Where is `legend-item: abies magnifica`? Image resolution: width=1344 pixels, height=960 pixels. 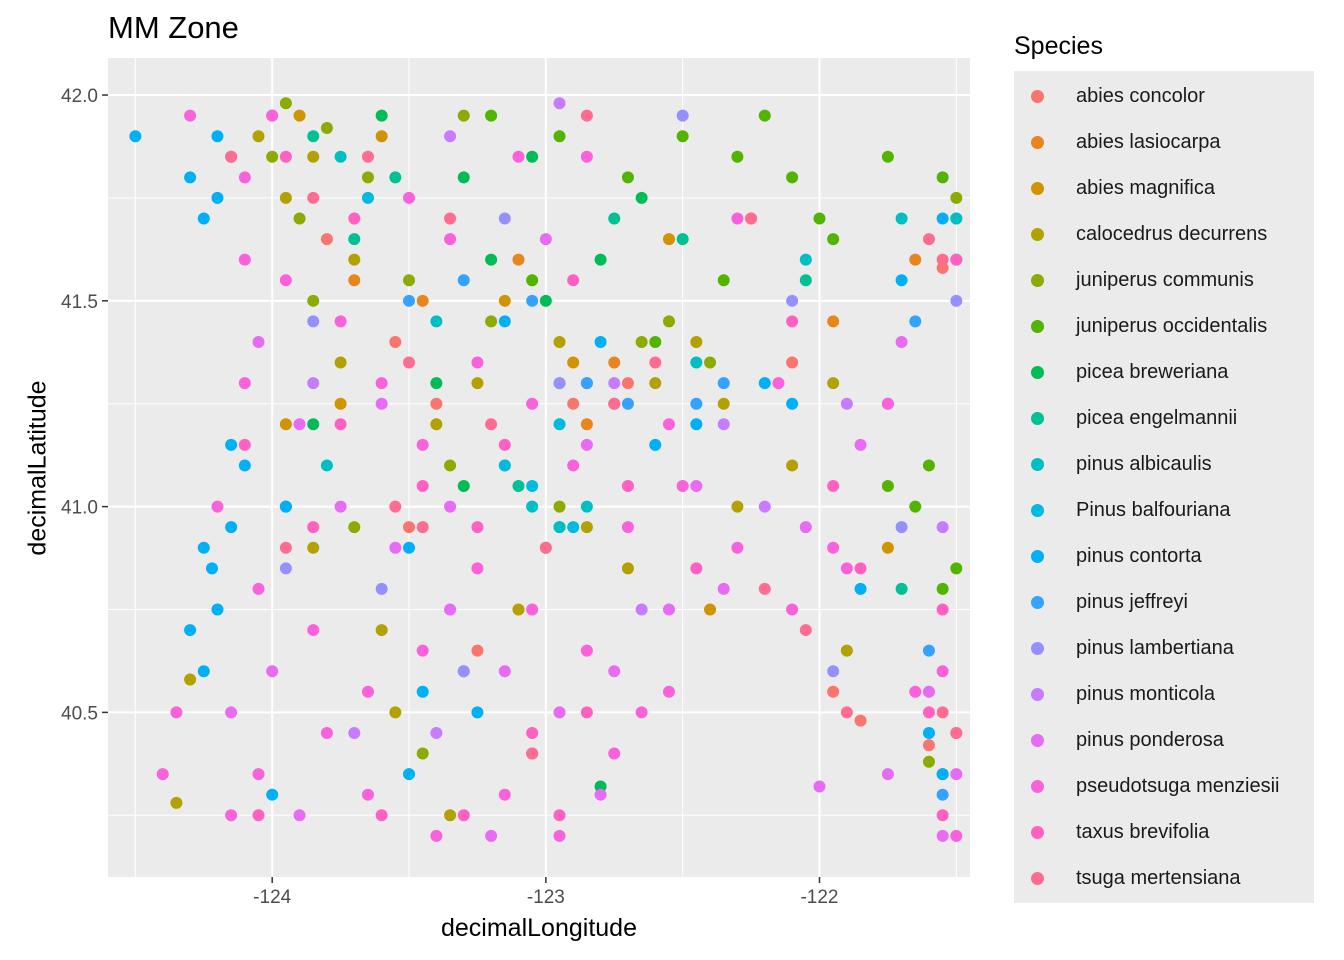 legend-item: abies magnifica is located at coordinates (1164, 188).